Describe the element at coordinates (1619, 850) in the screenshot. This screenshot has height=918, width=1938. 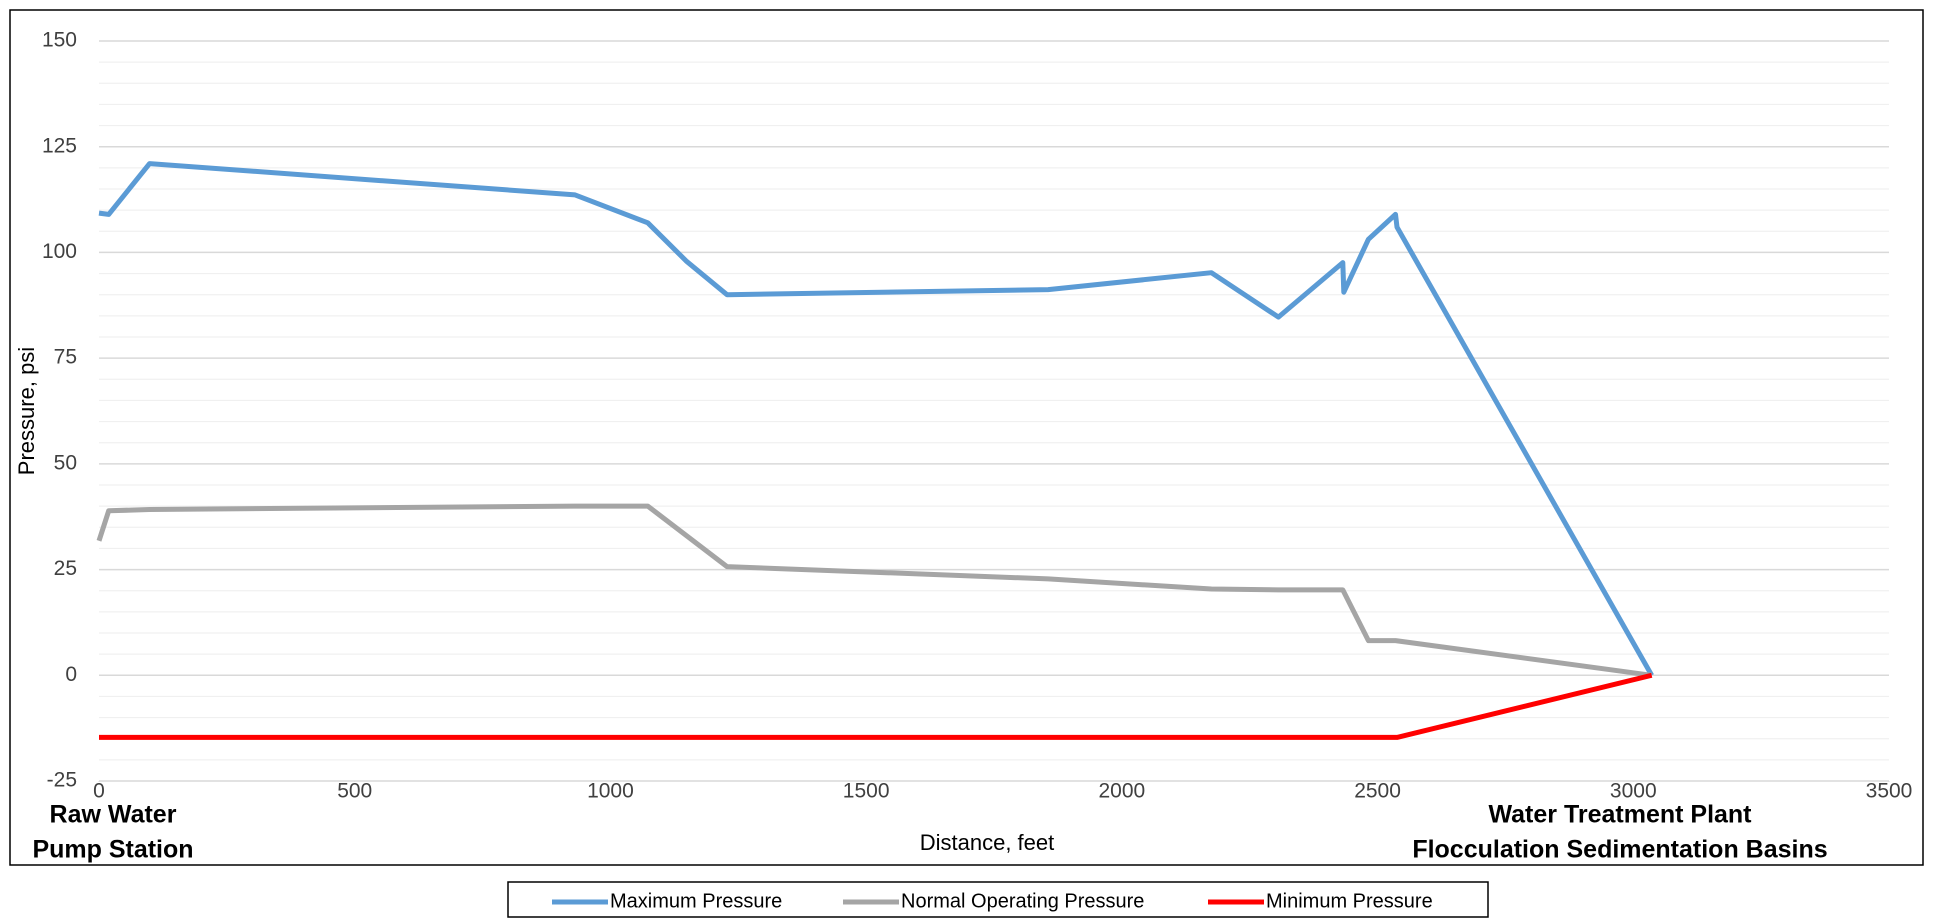
I see `annotation: Flocculation Sedimentation Basins` at that location.